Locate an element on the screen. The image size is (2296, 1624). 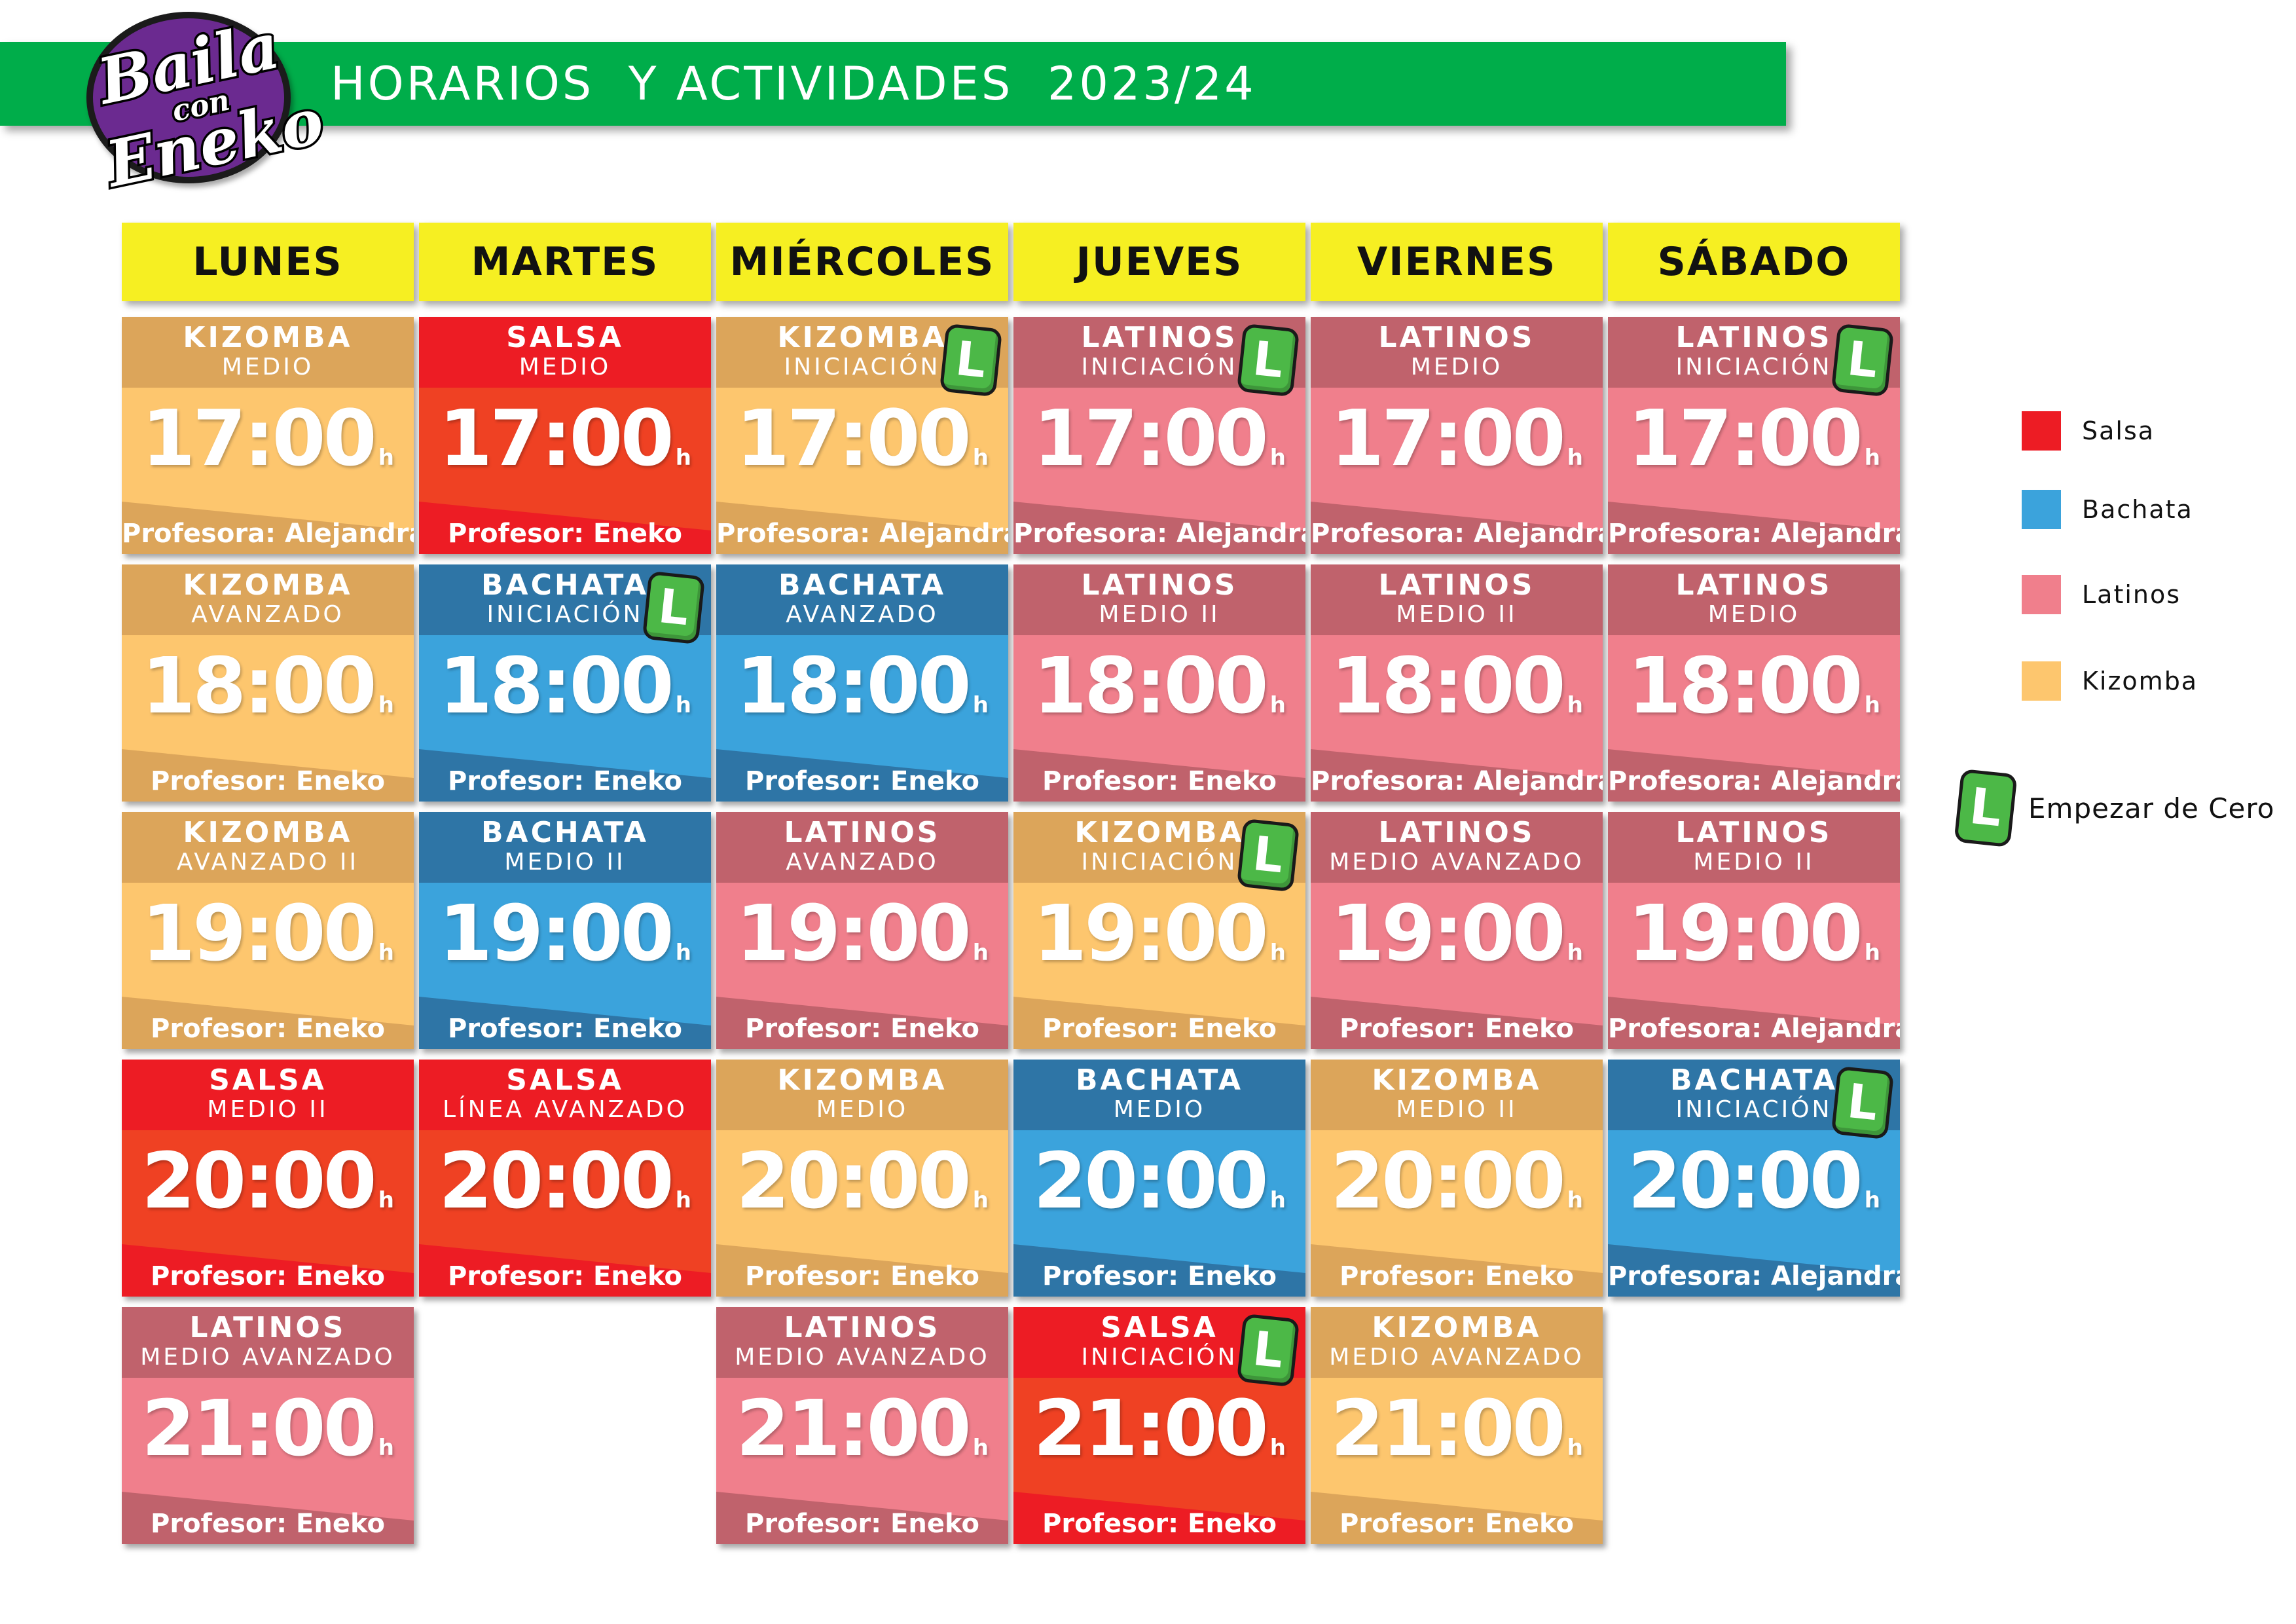
legend-swatch is located at coordinates (2041, 509).